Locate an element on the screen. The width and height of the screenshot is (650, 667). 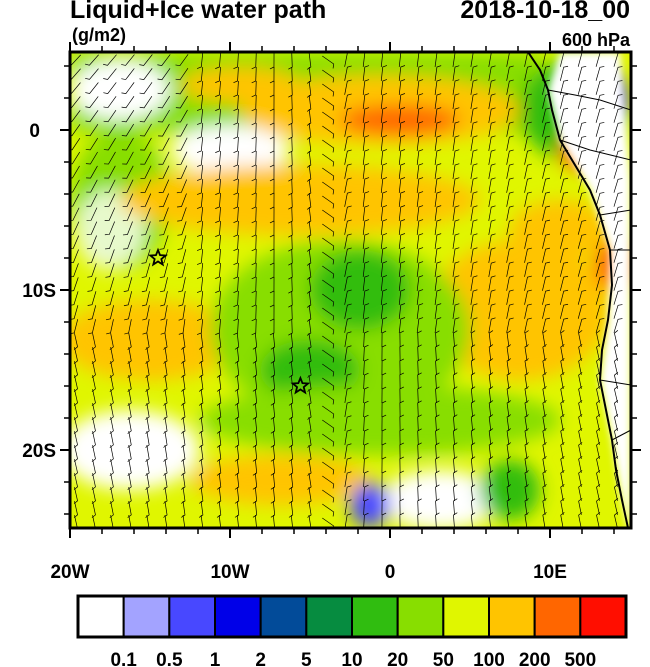
lon-tick-label: 0 is located at coordinates (390, 572).